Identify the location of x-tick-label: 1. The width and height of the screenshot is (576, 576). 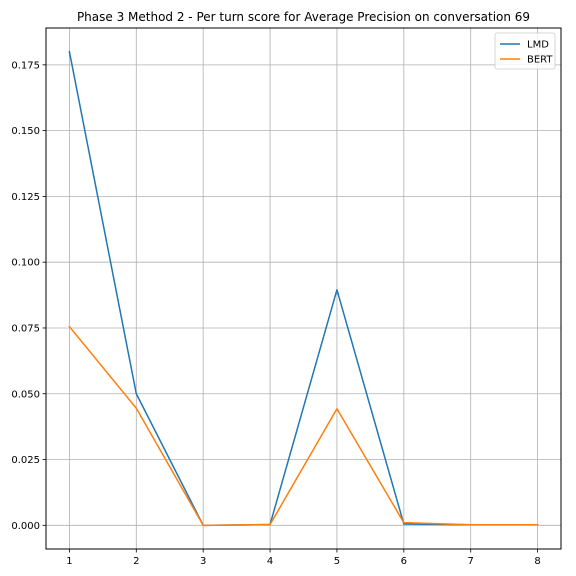
(69, 561).